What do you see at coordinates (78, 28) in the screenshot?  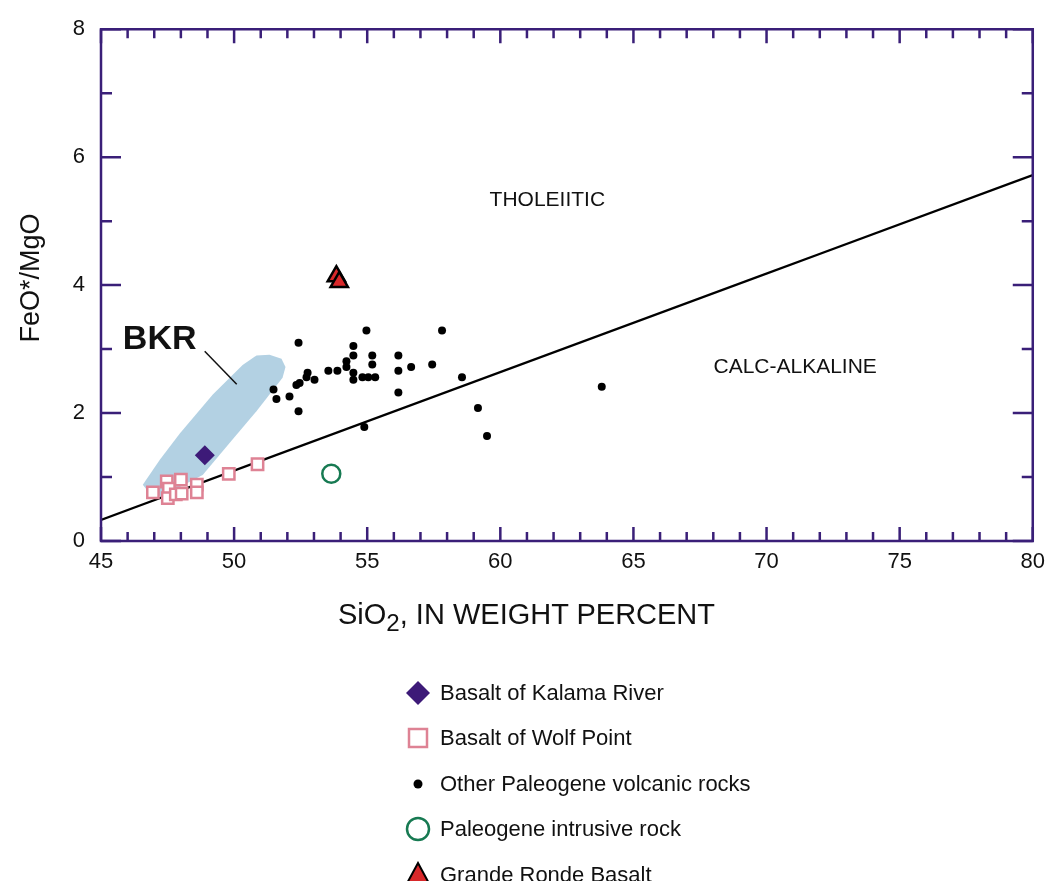 I see `y-tick-label: 8` at bounding box center [78, 28].